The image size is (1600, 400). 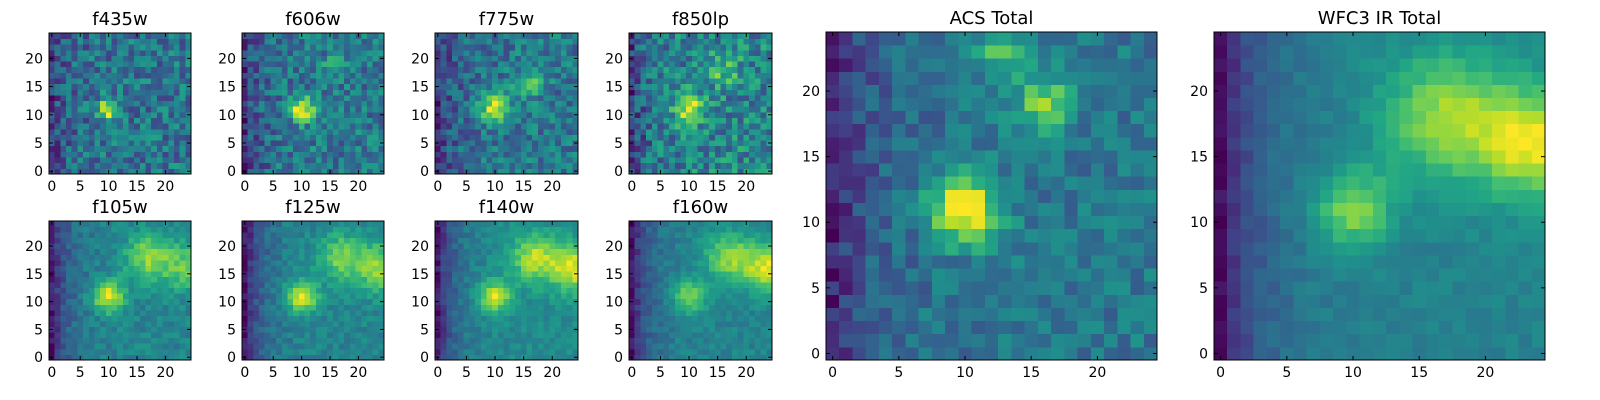 I want to click on plot-frame, so click(x=506, y=290).